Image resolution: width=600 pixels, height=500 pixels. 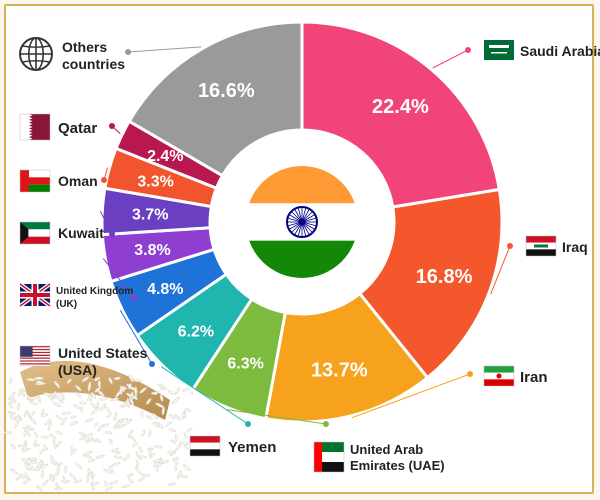 What do you see at coordinates (155, 182) in the screenshot?
I see `value-label-oman: 3.3%` at bounding box center [155, 182].